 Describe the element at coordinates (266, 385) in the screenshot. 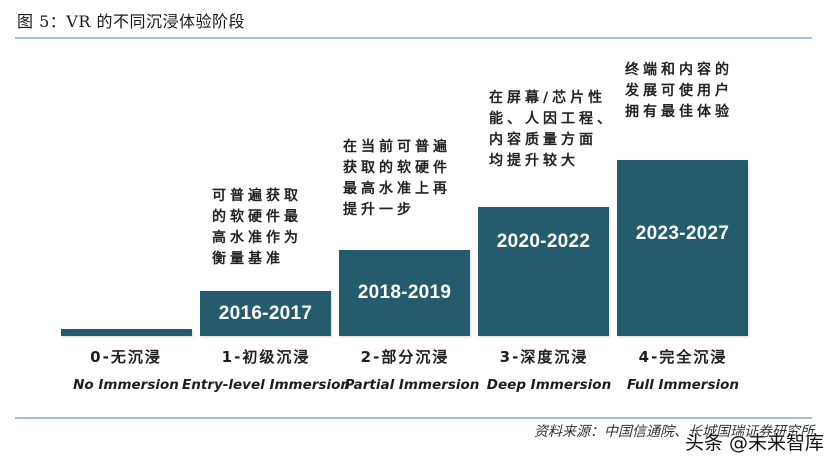

I see `stage-1-label-en: Entry-level Immersion` at that location.